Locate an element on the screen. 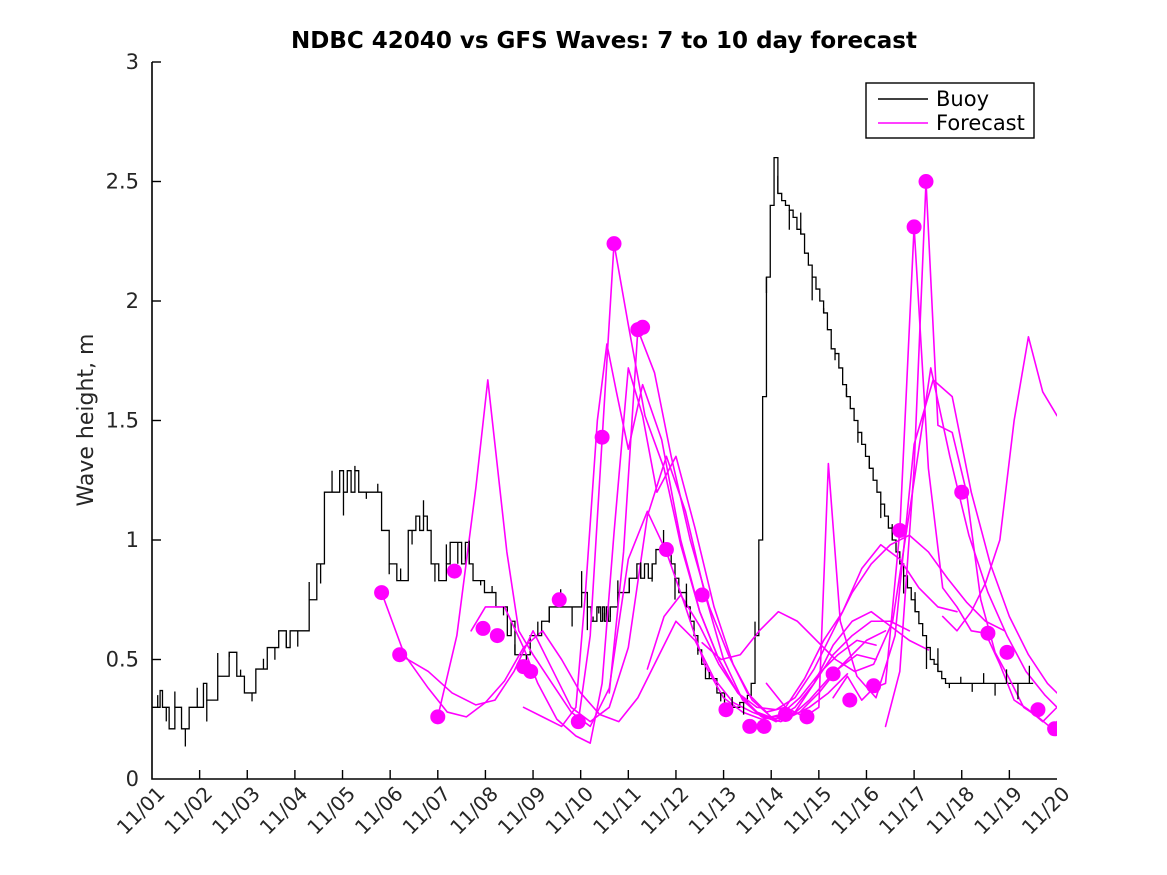 This screenshot has height=875, width=1167. y-tick-label: 1.5 is located at coordinates (122, 421).